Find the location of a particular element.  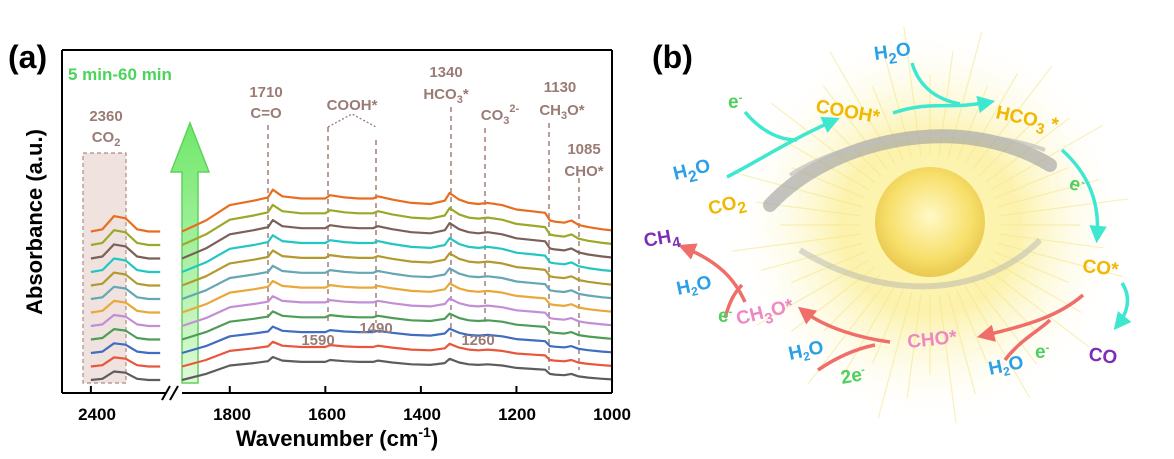

y-axis-title: Absorbance (a.u.) is located at coordinates (34, 222).